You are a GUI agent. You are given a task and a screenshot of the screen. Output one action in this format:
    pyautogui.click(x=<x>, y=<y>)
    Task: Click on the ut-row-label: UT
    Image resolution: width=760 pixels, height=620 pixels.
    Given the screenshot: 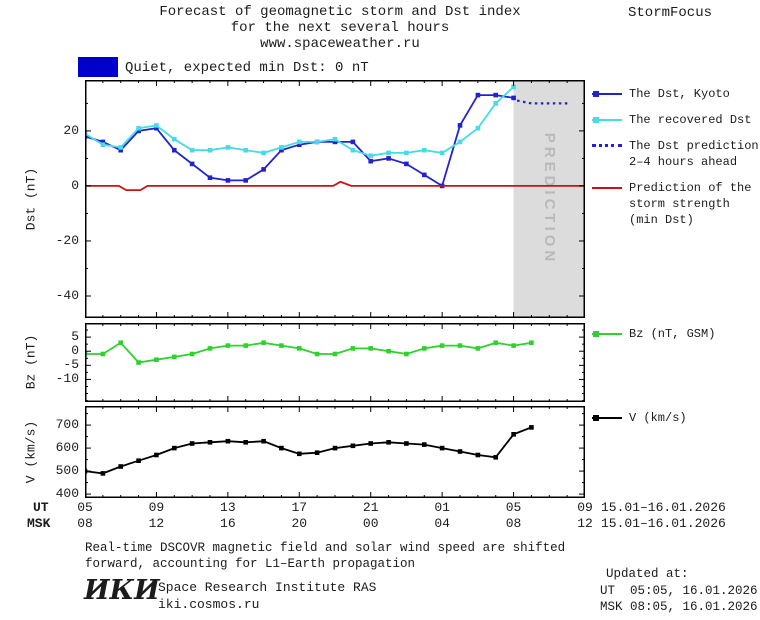 What is the action you would take?
    pyautogui.click(x=41, y=507)
    